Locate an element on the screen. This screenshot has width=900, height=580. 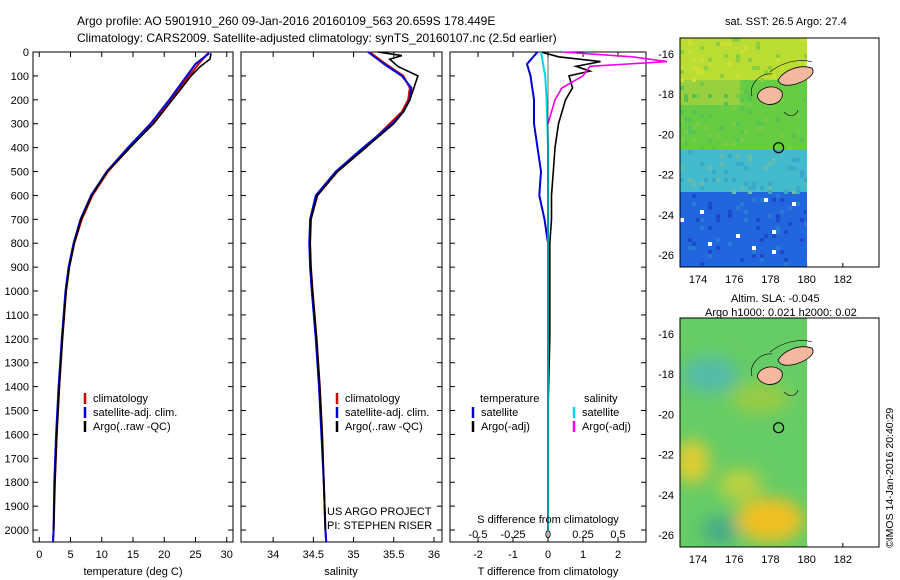
sst-map-lon-label: 174 is located at coordinates (698, 280).